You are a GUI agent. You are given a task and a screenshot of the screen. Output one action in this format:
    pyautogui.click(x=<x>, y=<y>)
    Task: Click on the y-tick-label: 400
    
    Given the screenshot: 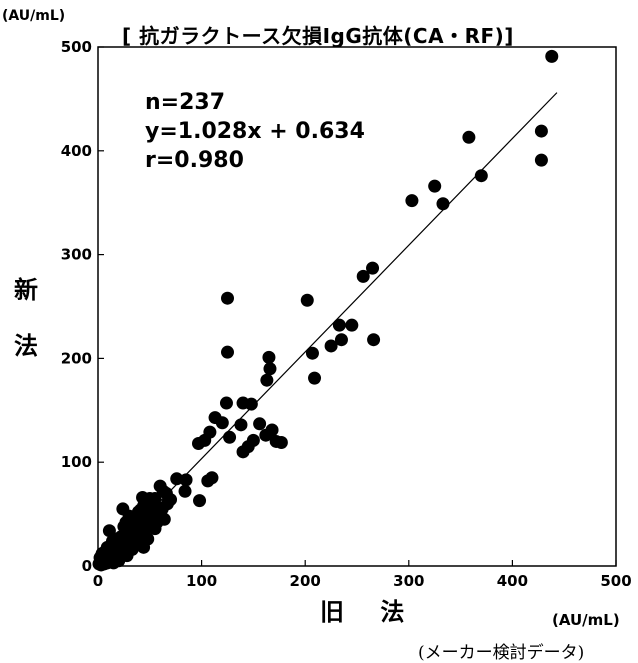 What is the action you would take?
    pyautogui.click(x=76, y=151)
    